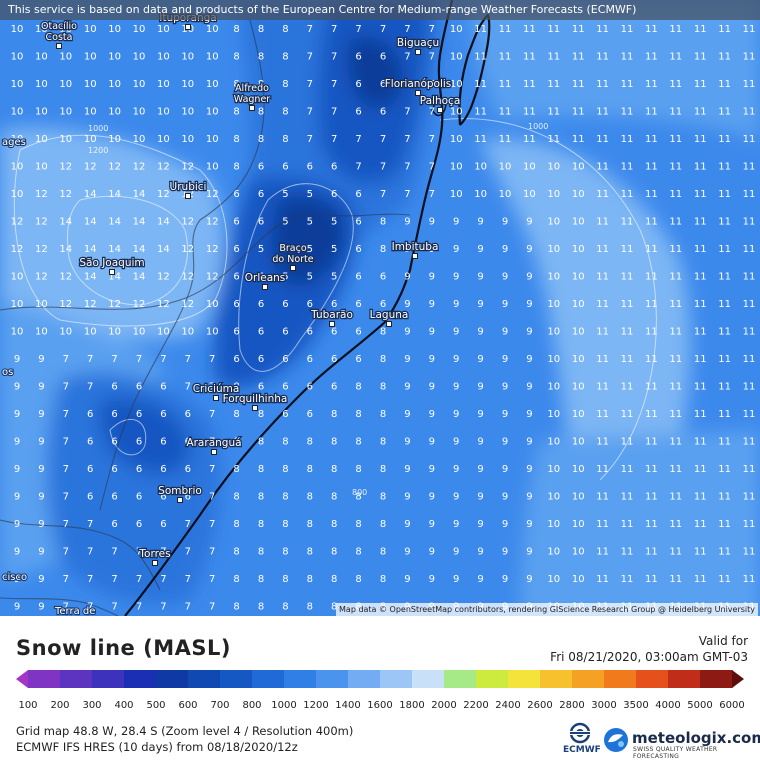 This screenshot has width=760, height=760. Describe the element at coordinates (696, 738) in the screenshot. I see `meteologix-brand: meteologix.com` at that location.